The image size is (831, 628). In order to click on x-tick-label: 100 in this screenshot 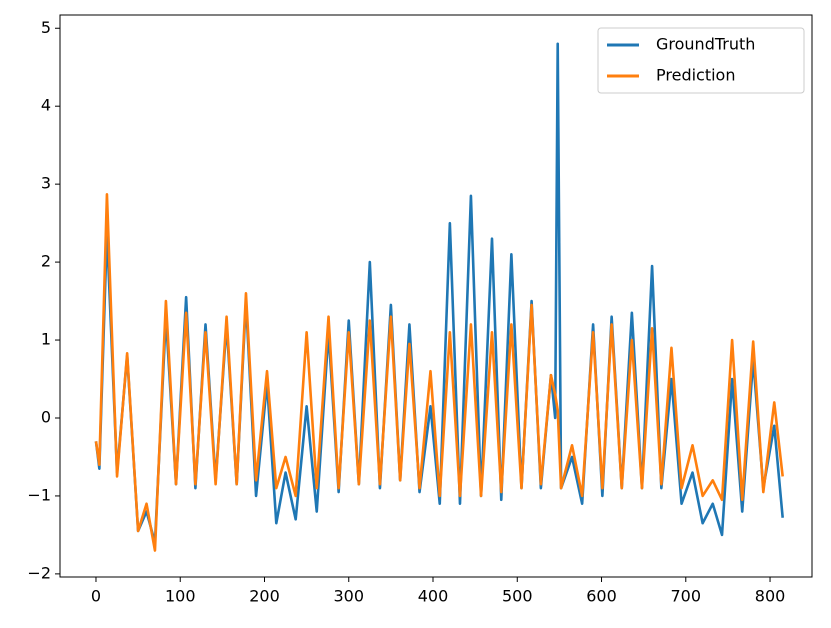, I will do `click(180, 596)`.